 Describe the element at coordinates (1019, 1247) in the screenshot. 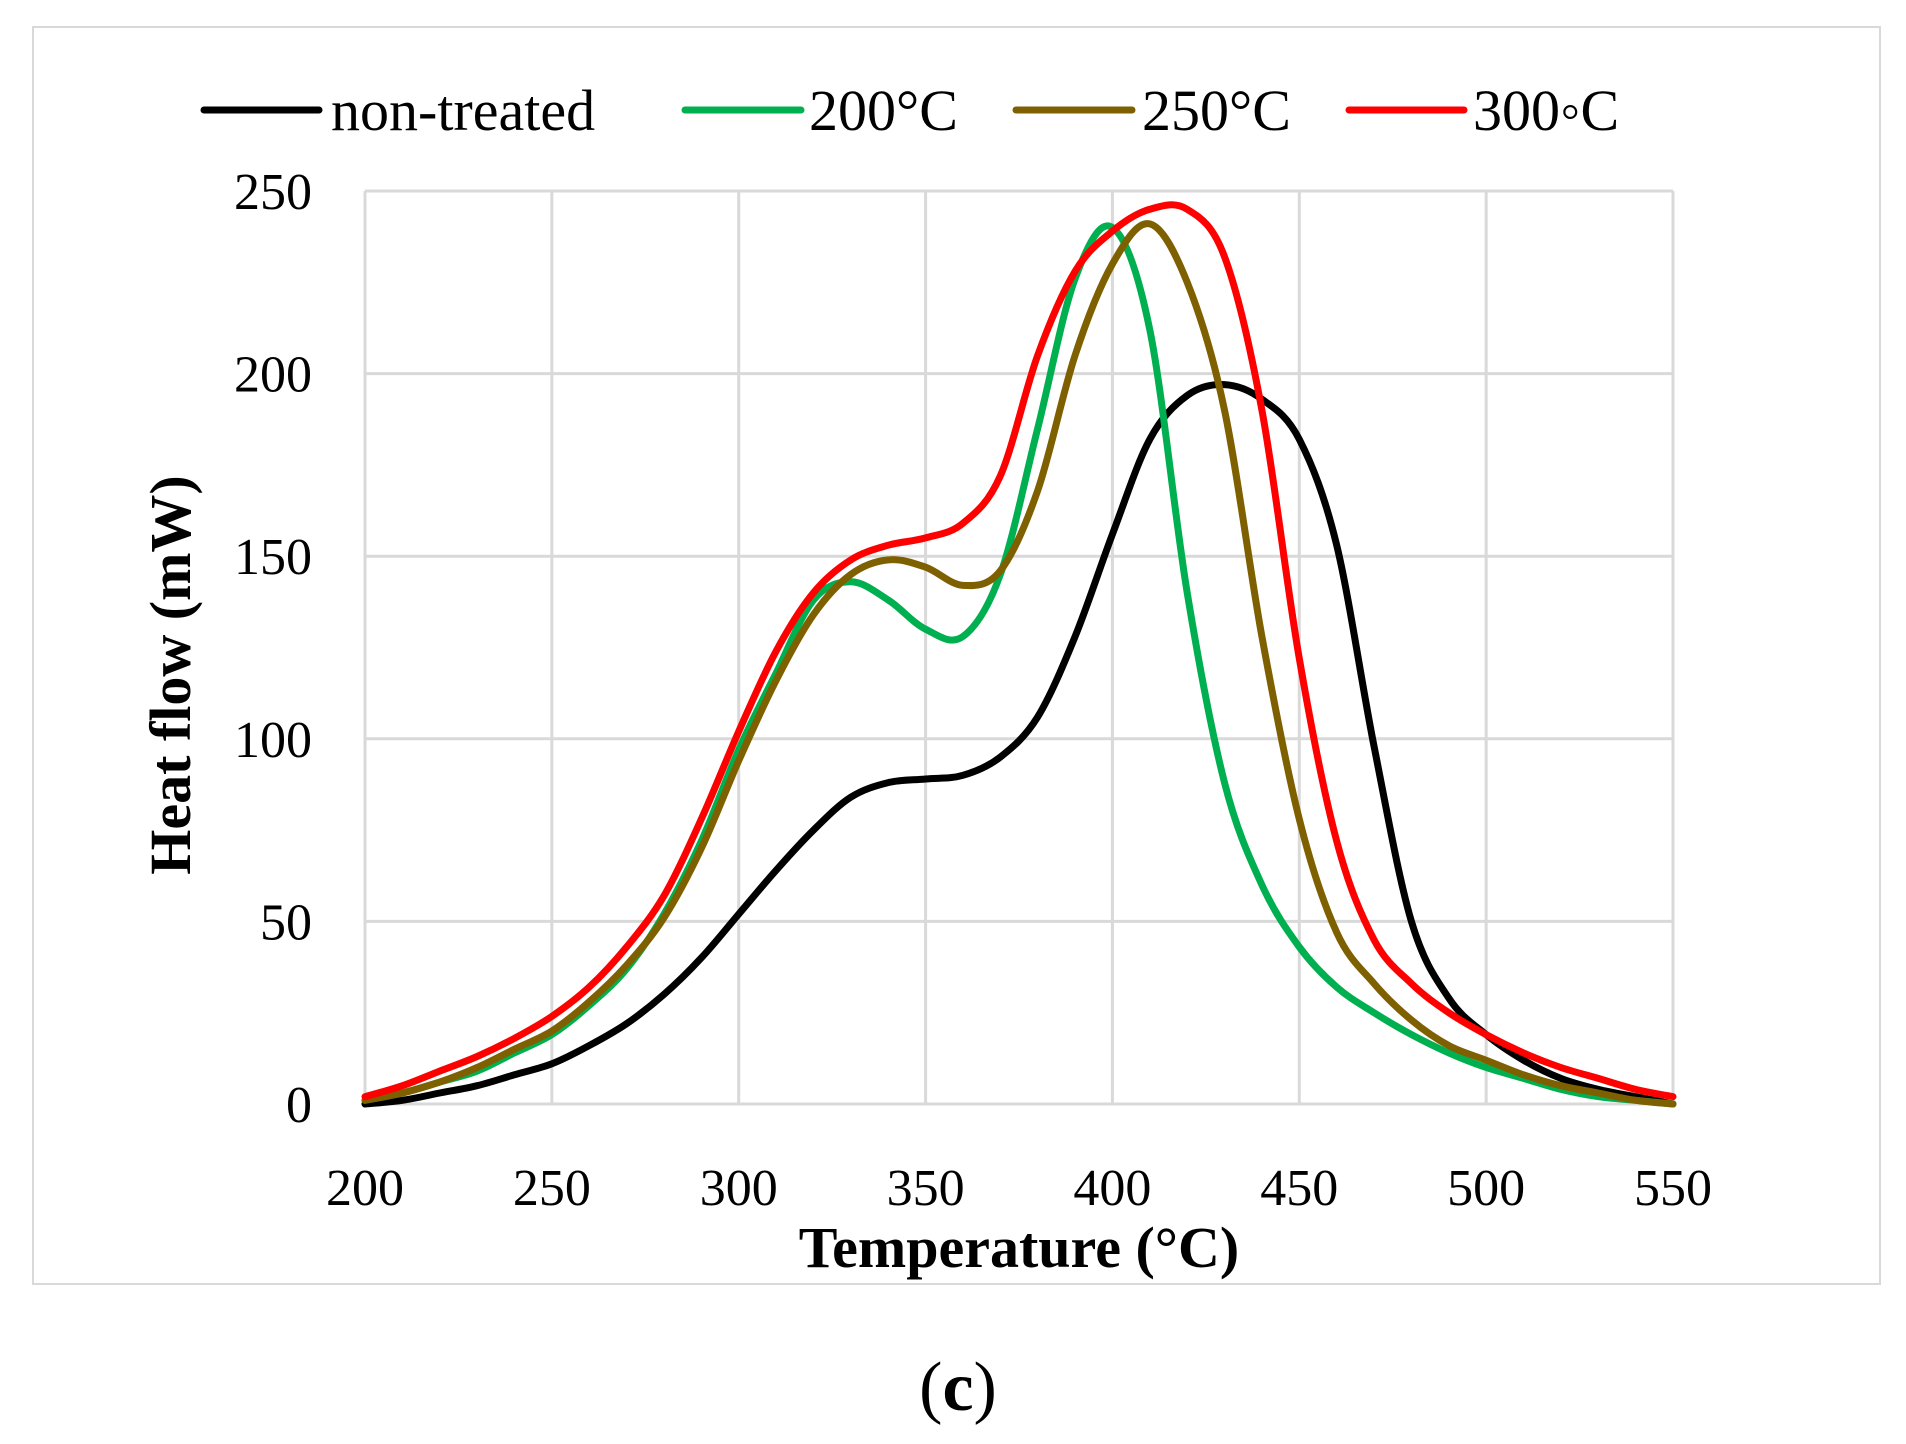

I see `x-axis-title: Temperature (°C)` at that location.